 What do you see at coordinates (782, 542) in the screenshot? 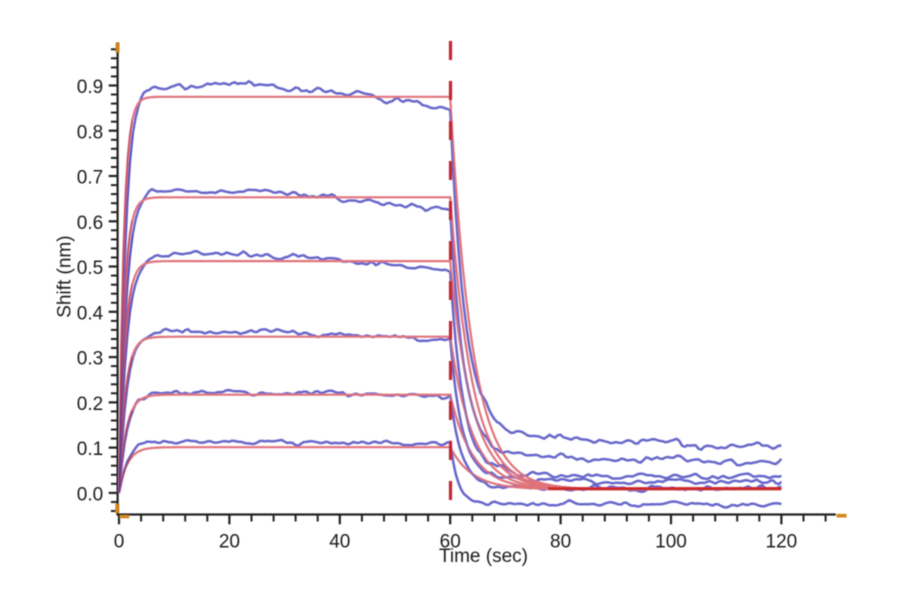
I see `svg-text: 120` at bounding box center [782, 542].